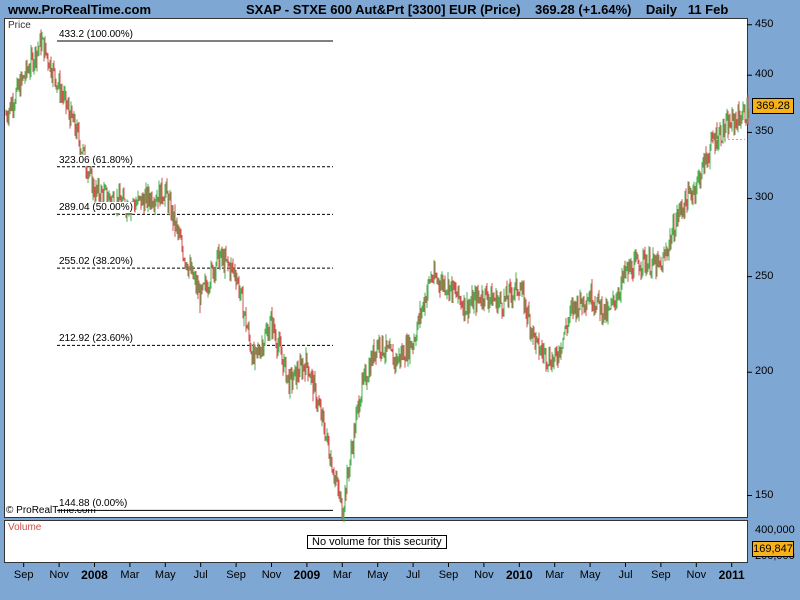  What do you see at coordinates (96, 208) in the screenshot?
I see `fibonacci-label: 289.04 (50.00%)` at bounding box center [96, 208].